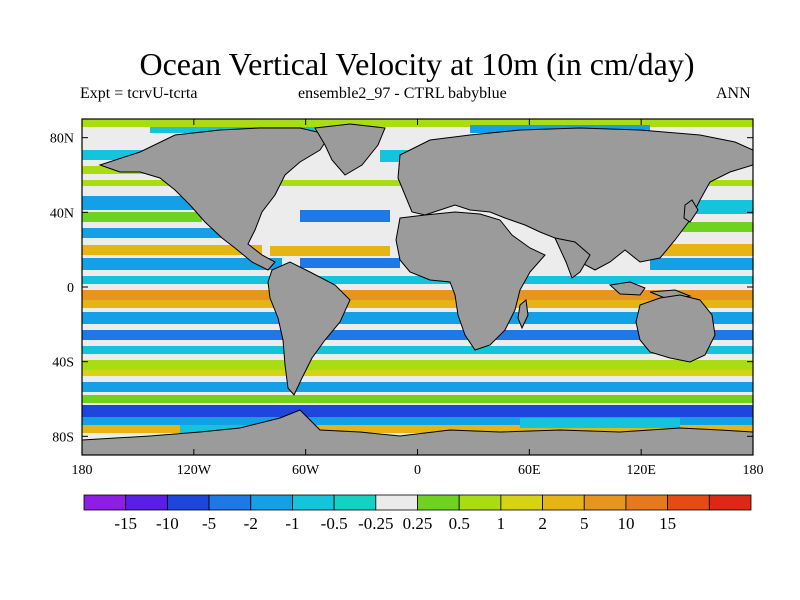 The image size is (800, 600). I want to click on colorbar-label: 1, so click(501, 523).